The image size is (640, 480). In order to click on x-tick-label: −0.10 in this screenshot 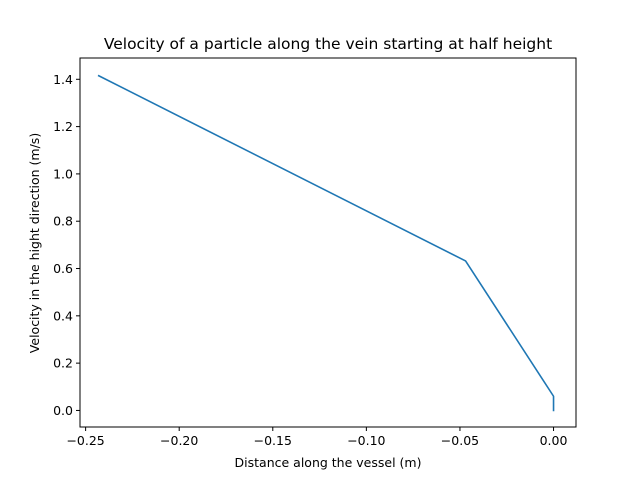, I will do `click(366, 440)`.